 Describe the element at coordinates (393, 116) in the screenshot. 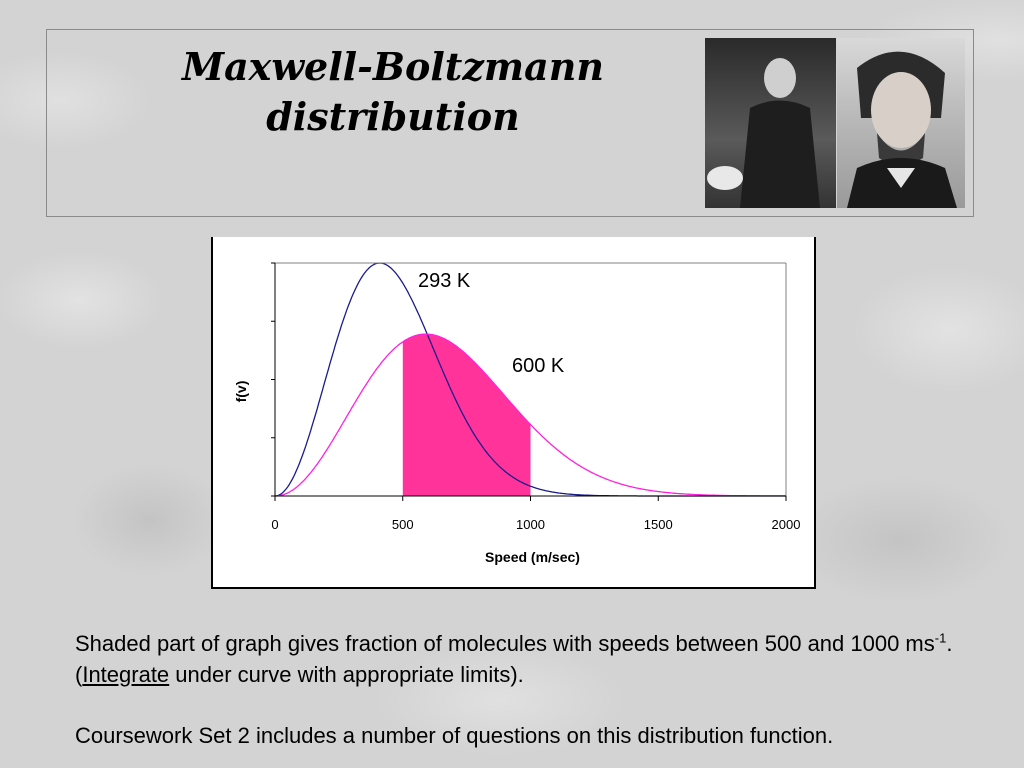

I see `title-line-2: distribution` at that location.